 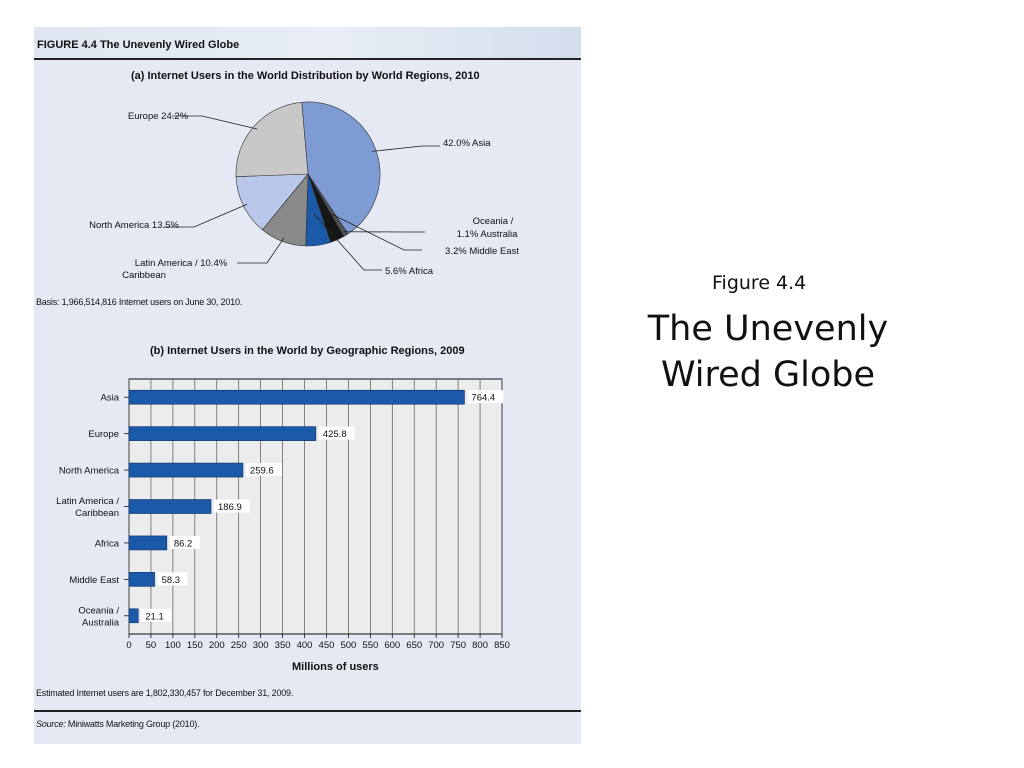 I want to click on bar-category-label: North America, so click(x=89, y=471).